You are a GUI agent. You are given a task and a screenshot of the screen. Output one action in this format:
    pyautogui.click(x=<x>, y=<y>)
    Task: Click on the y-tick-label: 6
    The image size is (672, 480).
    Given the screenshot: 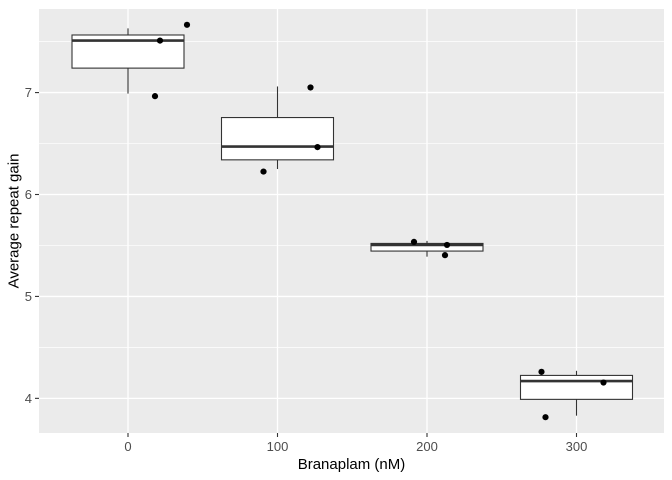 What is the action you would take?
    pyautogui.click(x=28, y=194)
    